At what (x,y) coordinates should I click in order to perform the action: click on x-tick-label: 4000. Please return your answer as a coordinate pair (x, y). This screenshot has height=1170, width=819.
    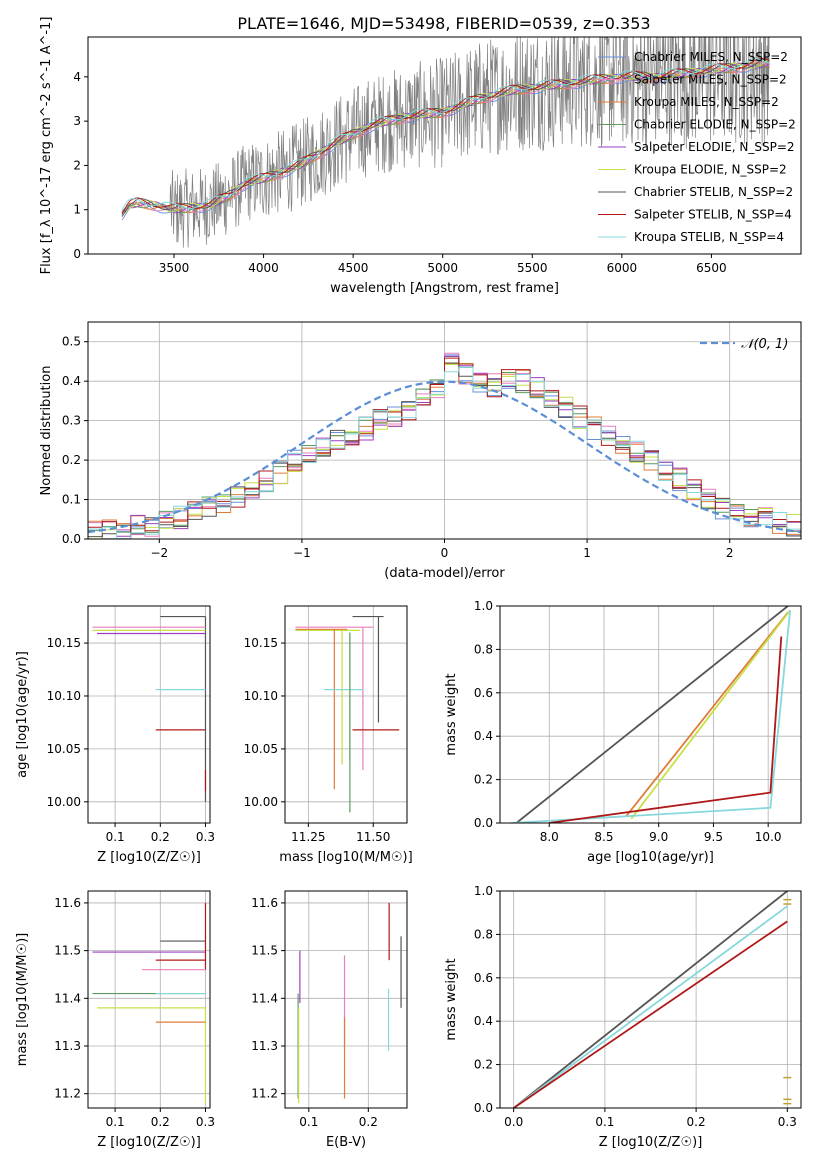
    Looking at the image, I should click on (263, 268).